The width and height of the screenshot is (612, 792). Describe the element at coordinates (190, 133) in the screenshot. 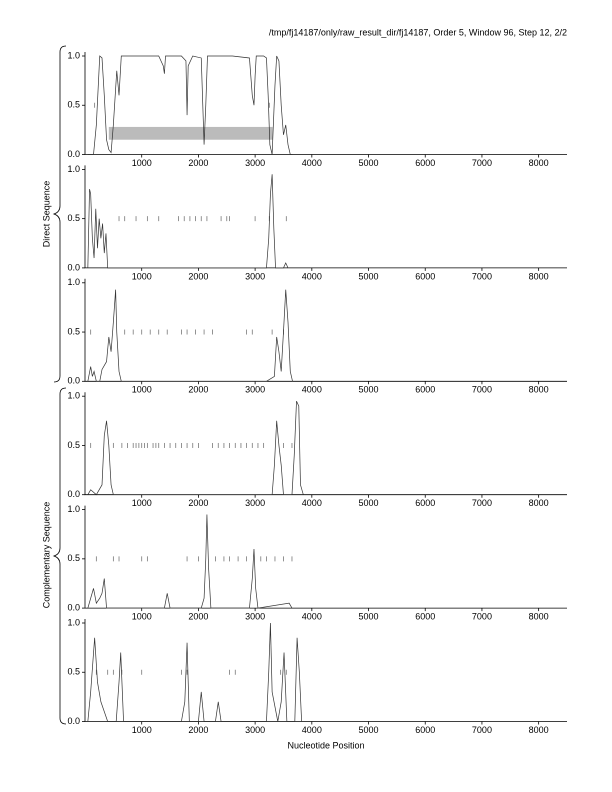

I see `region` at that location.